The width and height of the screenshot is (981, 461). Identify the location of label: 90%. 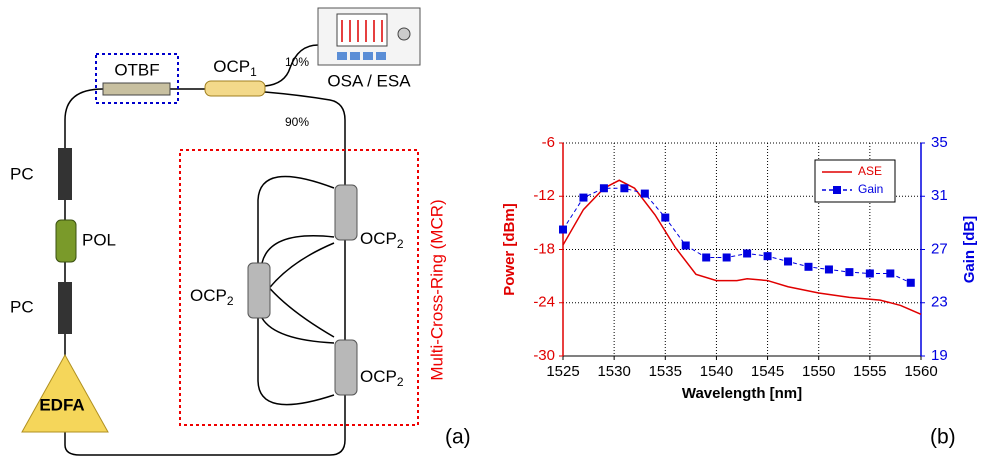
(297, 122).